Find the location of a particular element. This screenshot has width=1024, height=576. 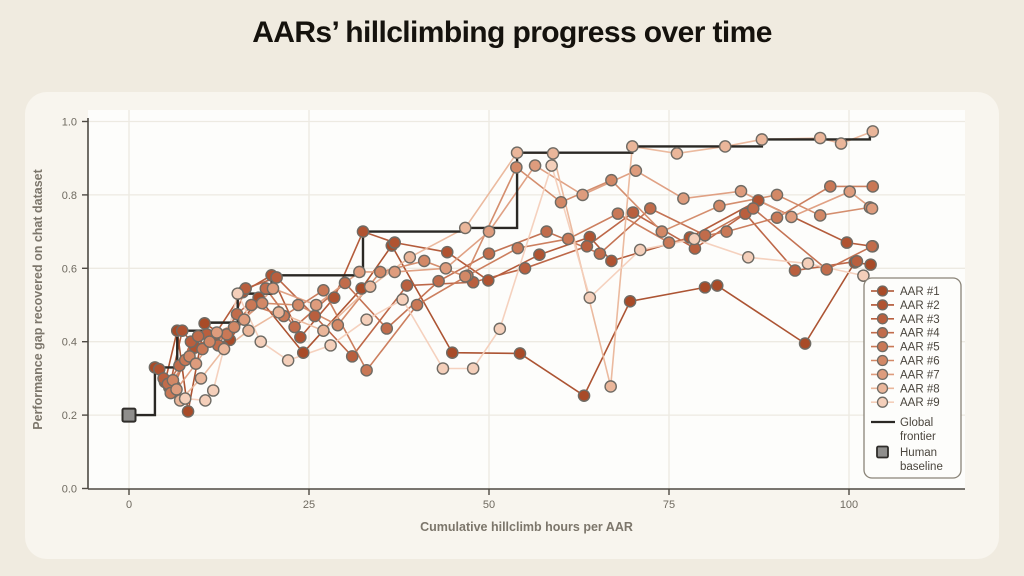

legend-label: AAR #1 is located at coordinates (920, 292).